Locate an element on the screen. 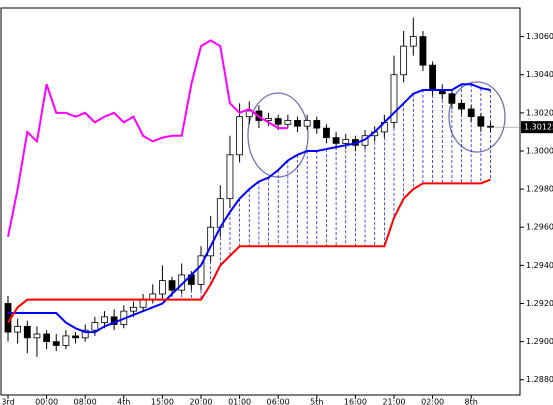 The height and width of the screenshot is (405, 553). x-tick-label: 16:00 is located at coordinates (355, 401).